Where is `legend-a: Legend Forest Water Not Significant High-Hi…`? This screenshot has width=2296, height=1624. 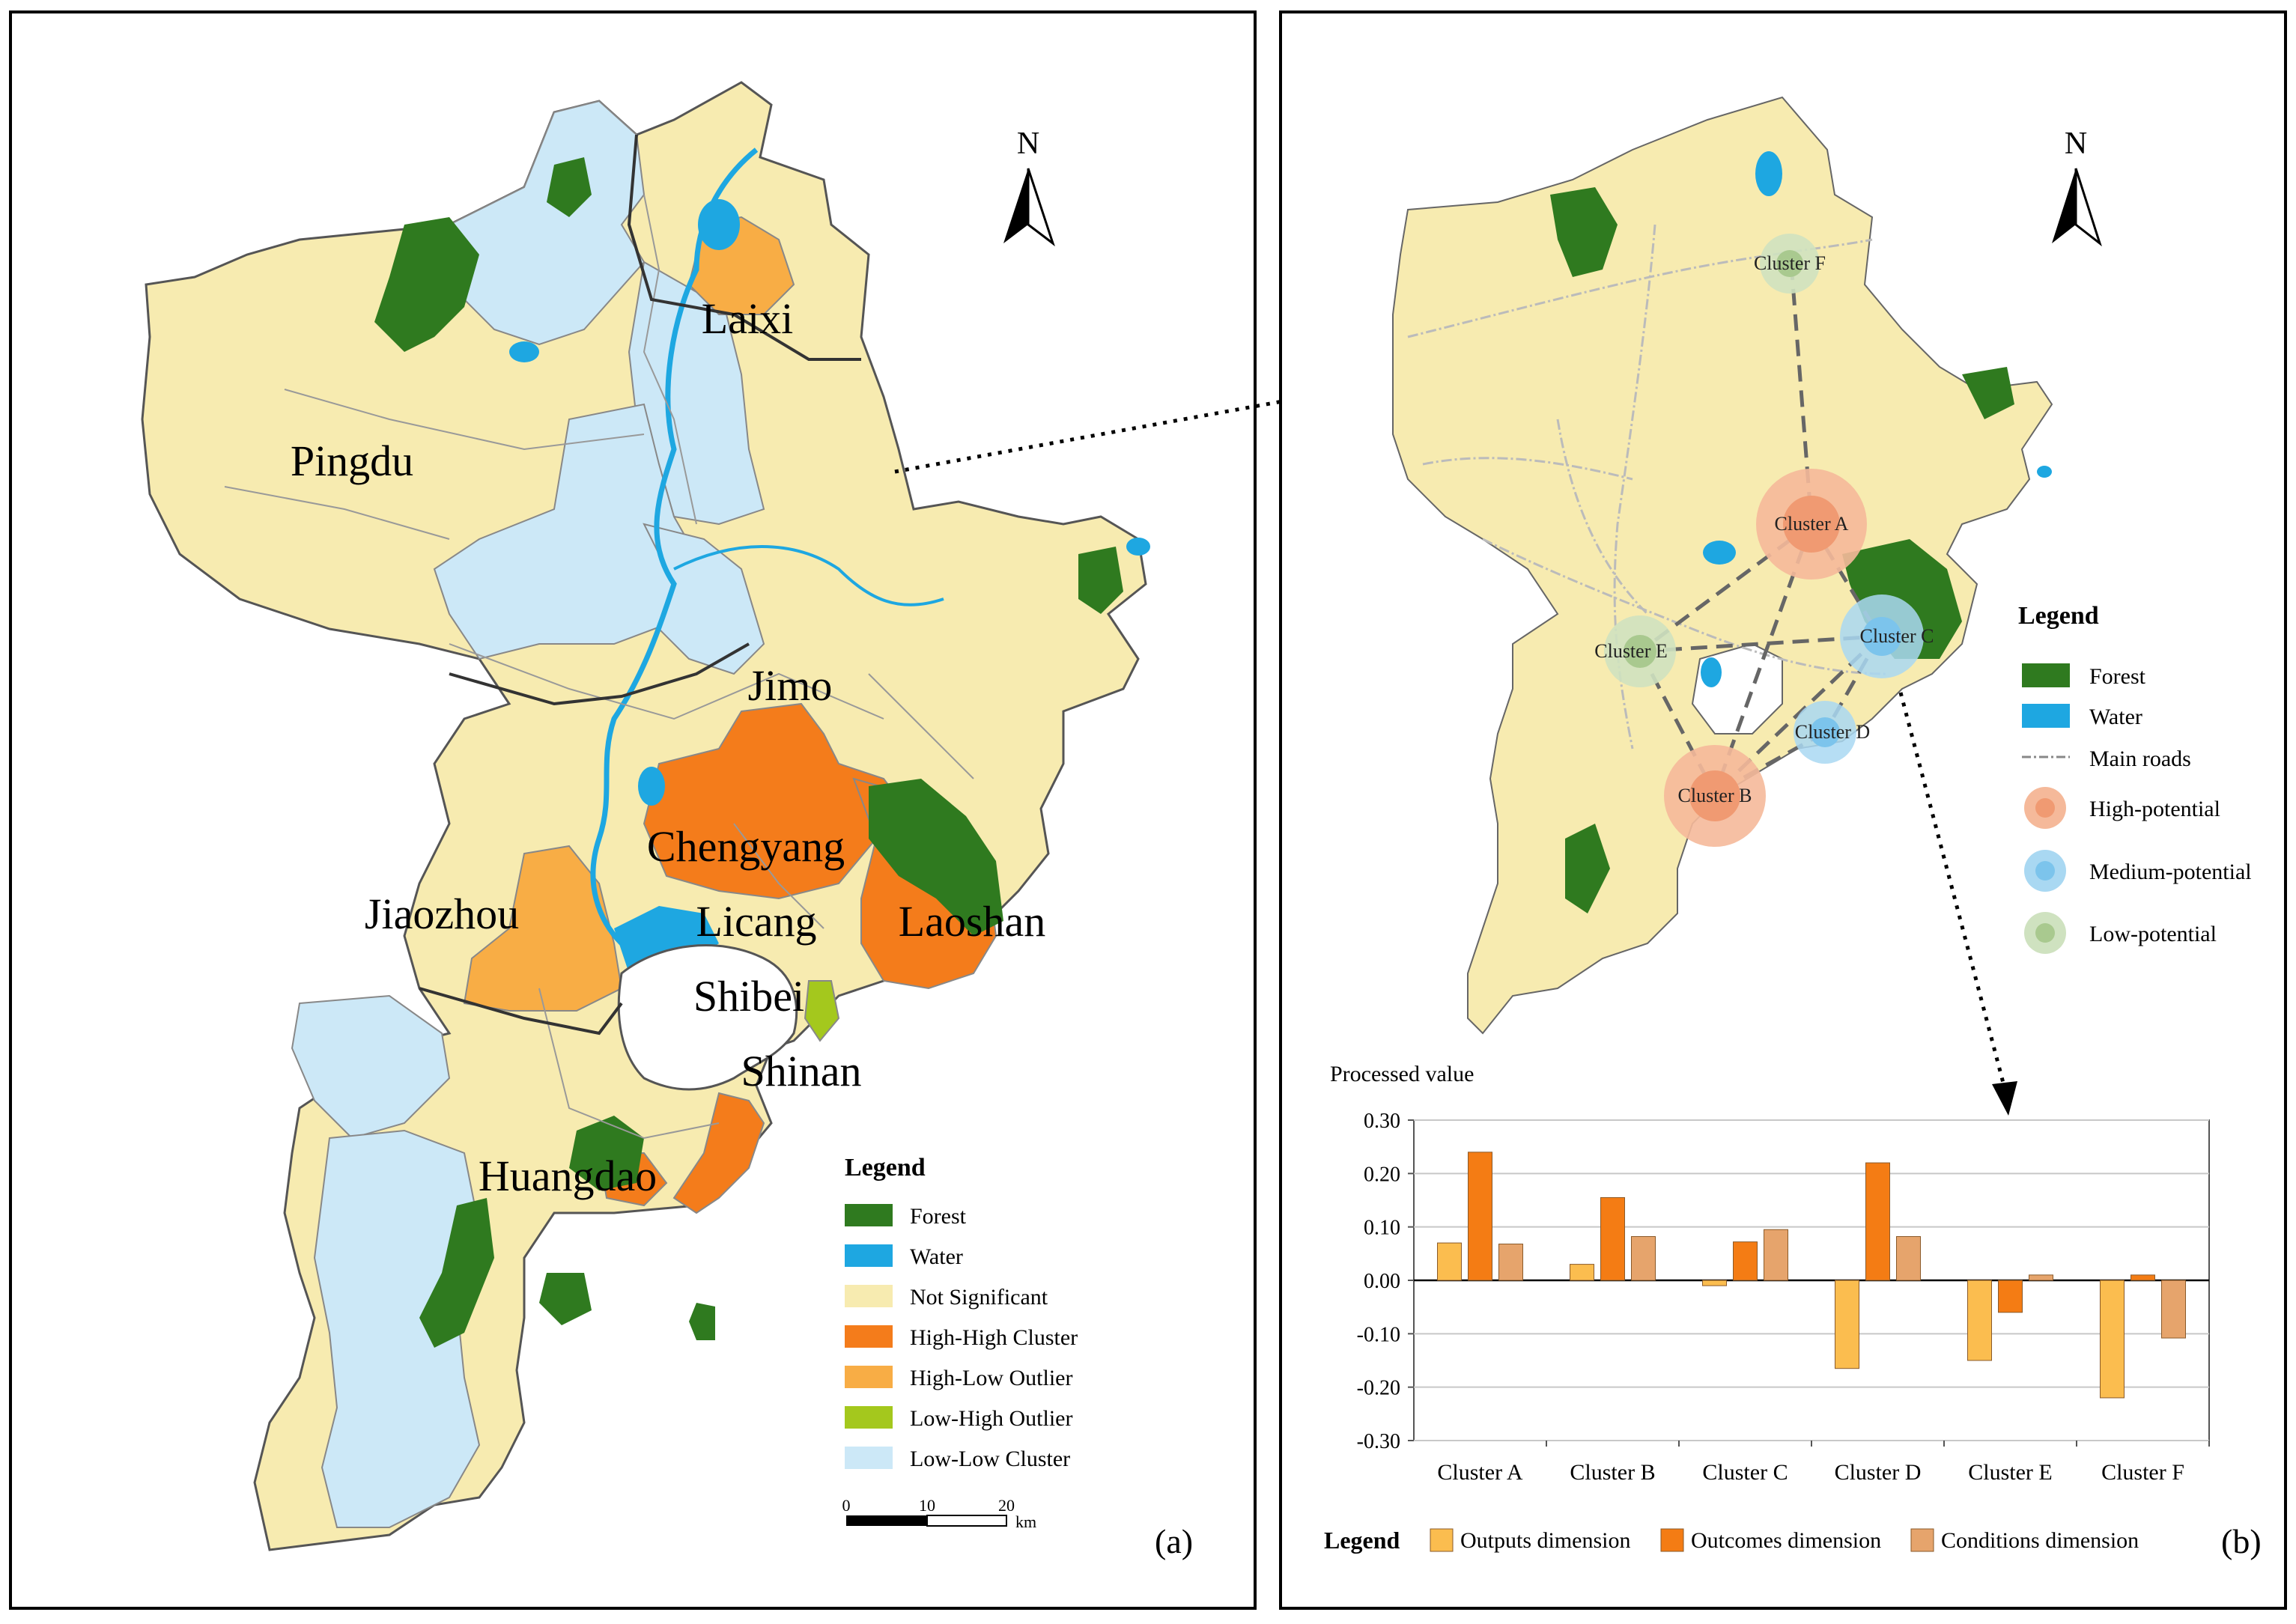 legend-a: Legend Forest Water Not Significant High-Hi… is located at coordinates (962, 1312).